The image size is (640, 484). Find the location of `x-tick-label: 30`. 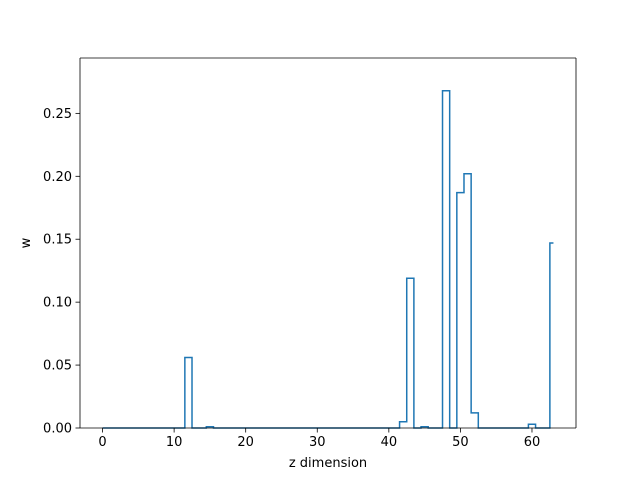

x-tick-label: 30 is located at coordinates (317, 442).